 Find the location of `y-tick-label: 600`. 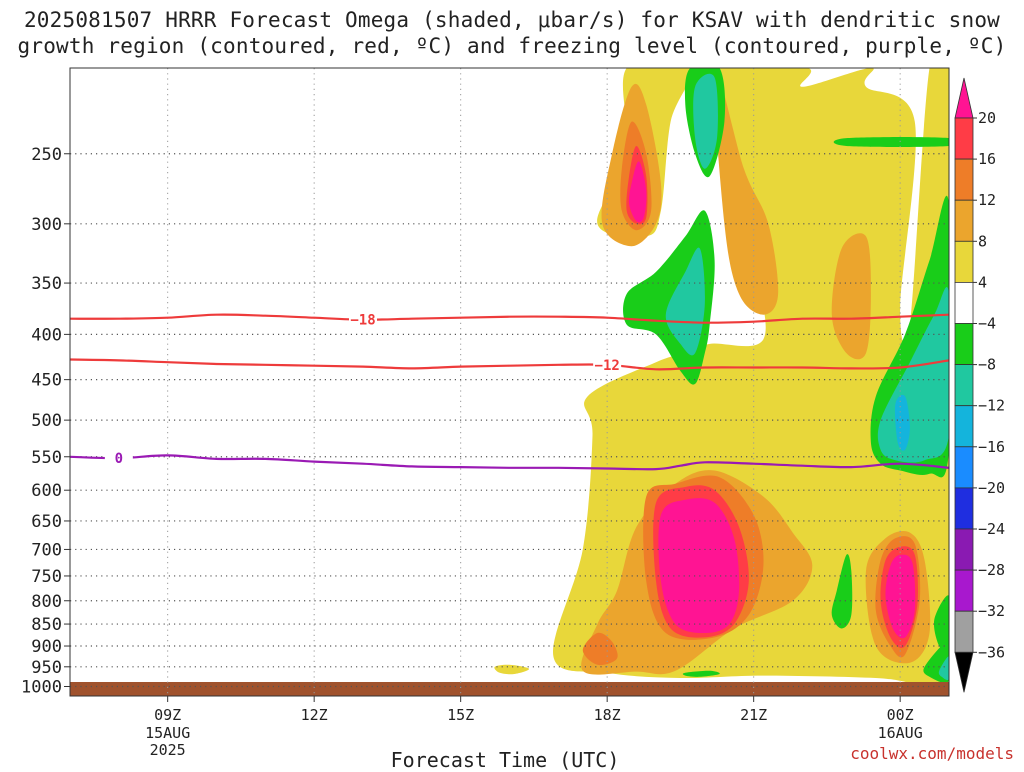

y-tick-label: 600 is located at coordinates (46, 491).